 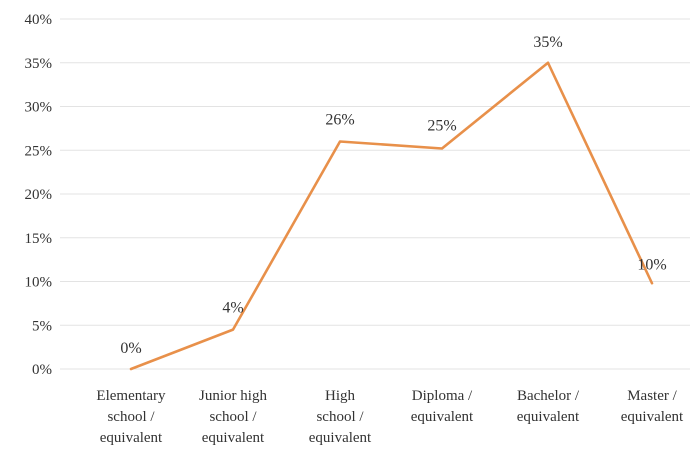 What do you see at coordinates (441, 126) in the screenshot?
I see `data-label: 25%` at bounding box center [441, 126].